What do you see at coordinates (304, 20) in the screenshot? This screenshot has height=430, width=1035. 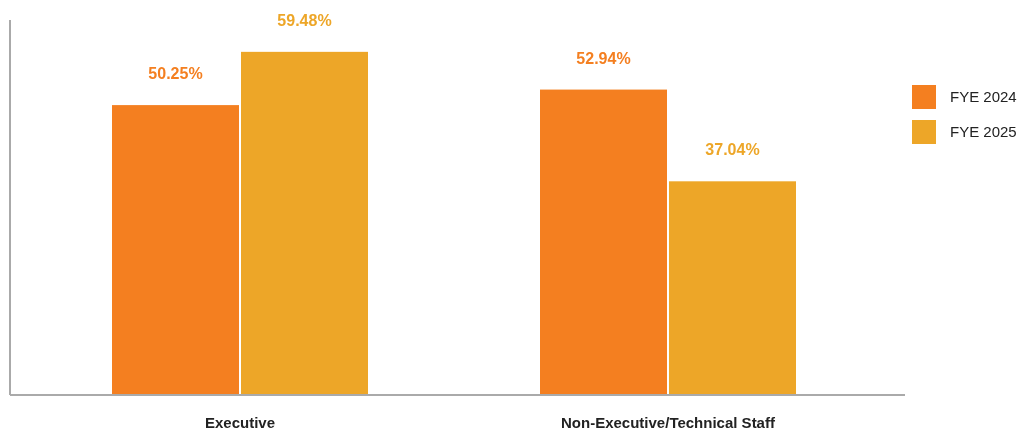 I see `data-label: 59.48%` at bounding box center [304, 20].